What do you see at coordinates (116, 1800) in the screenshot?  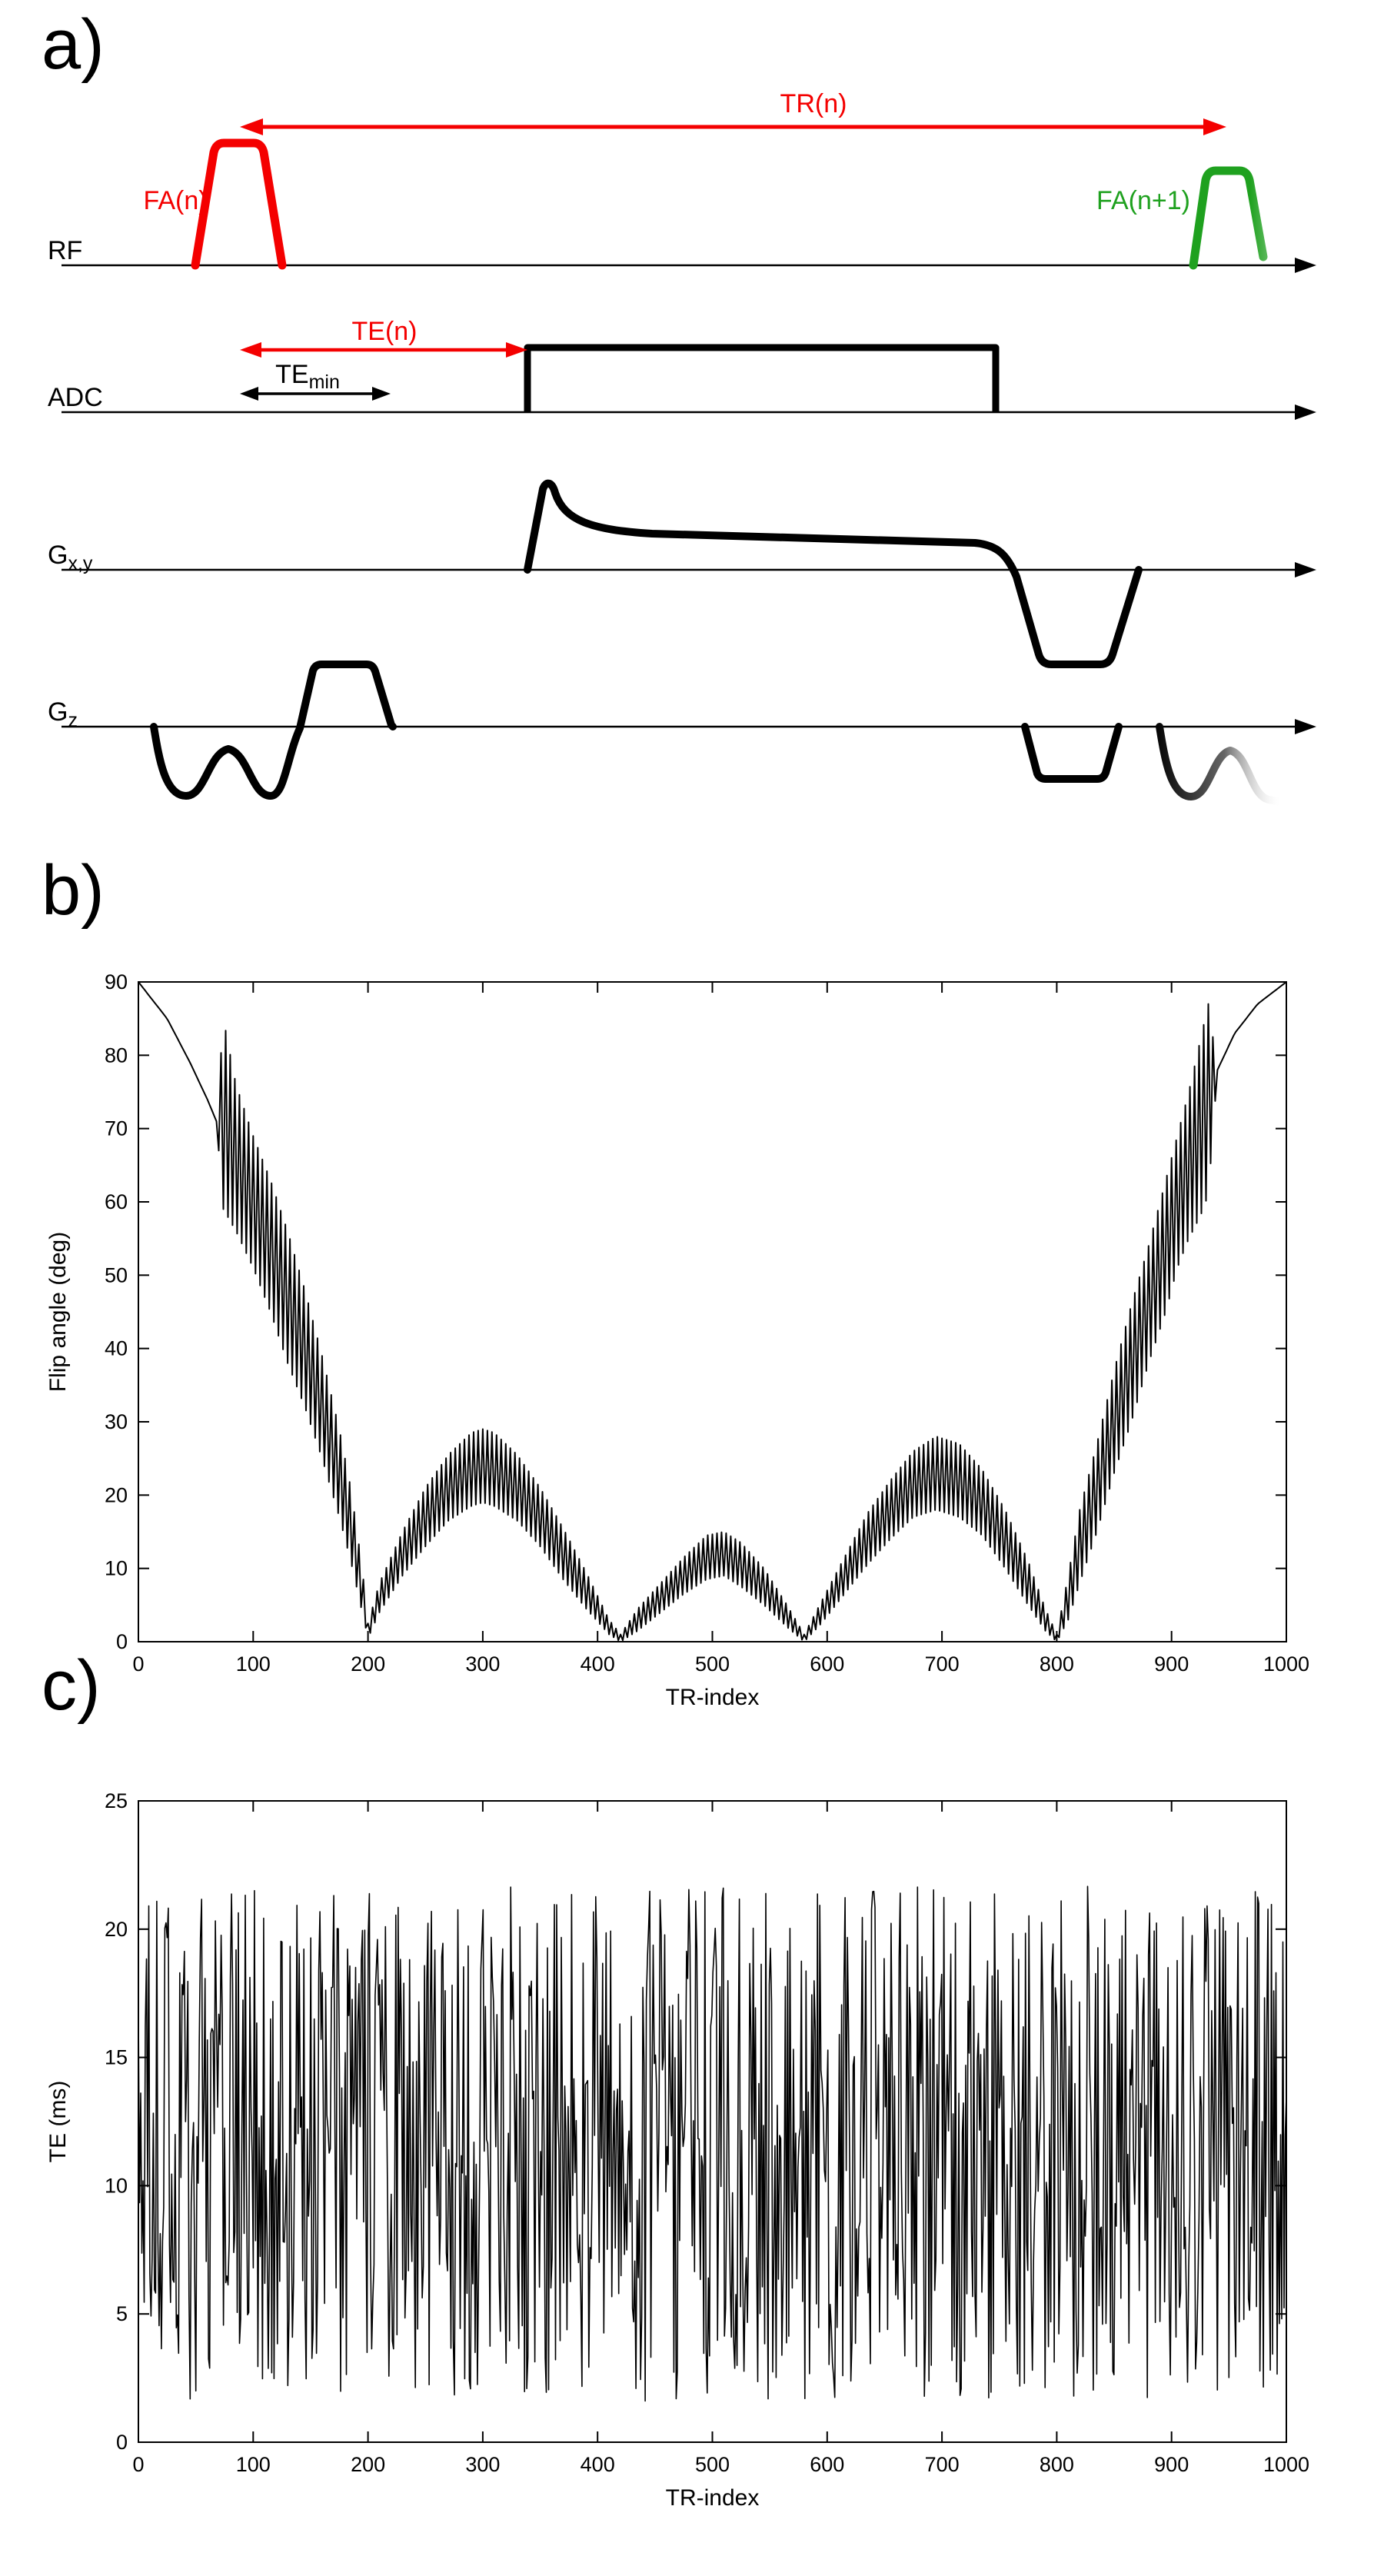 I see `y-tick-label: 25` at bounding box center [116, 1800].